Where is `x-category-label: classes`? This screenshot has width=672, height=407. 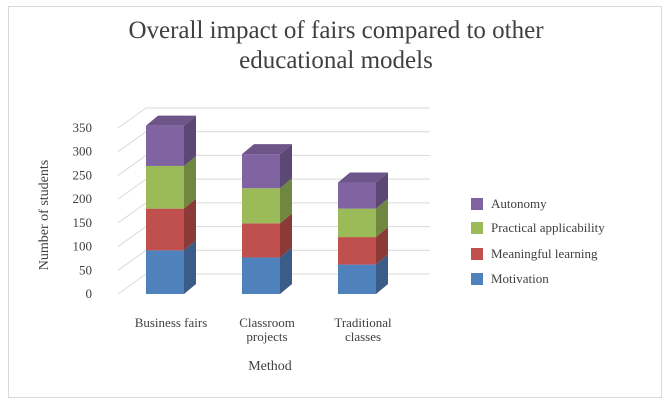
x-category-label: classes is located at coordinates (363, 336).